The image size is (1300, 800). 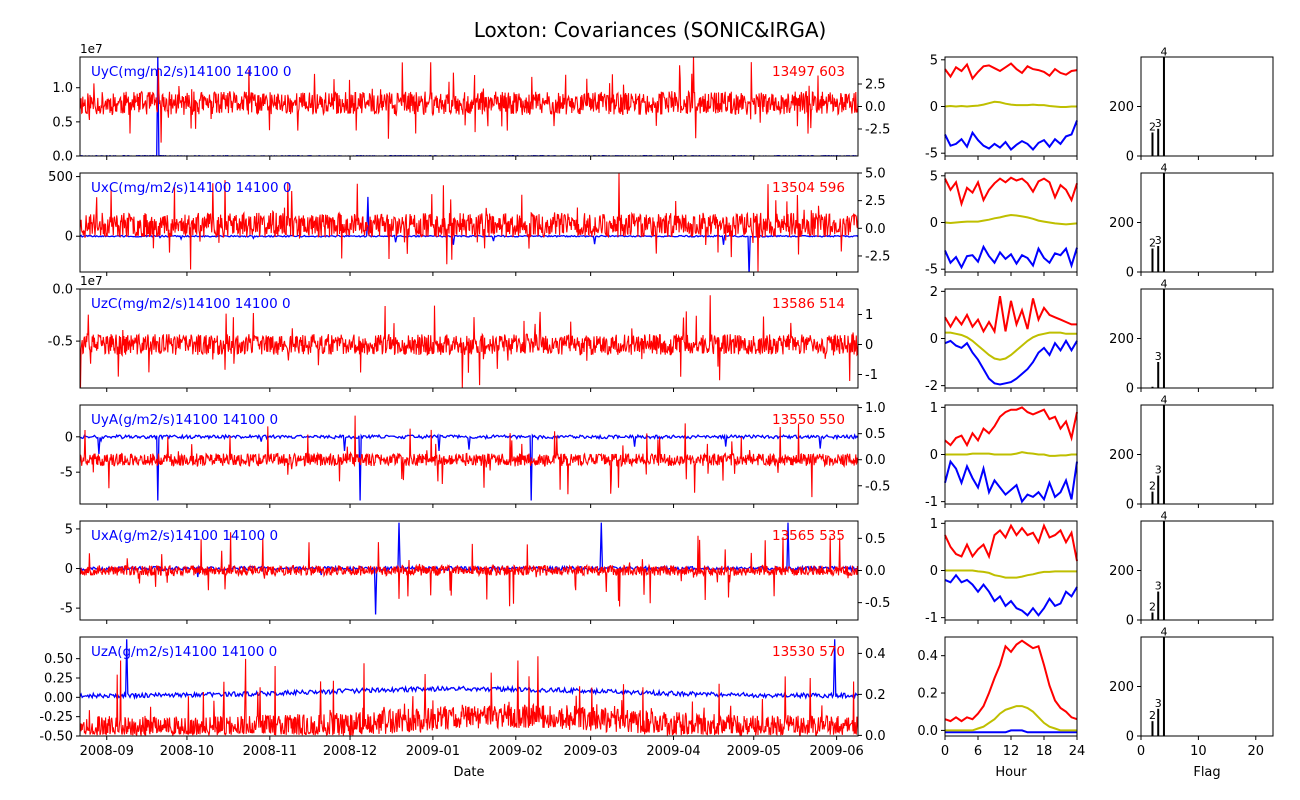 I want to click on series-counts: 13504 596, so click(x=808, y=188).